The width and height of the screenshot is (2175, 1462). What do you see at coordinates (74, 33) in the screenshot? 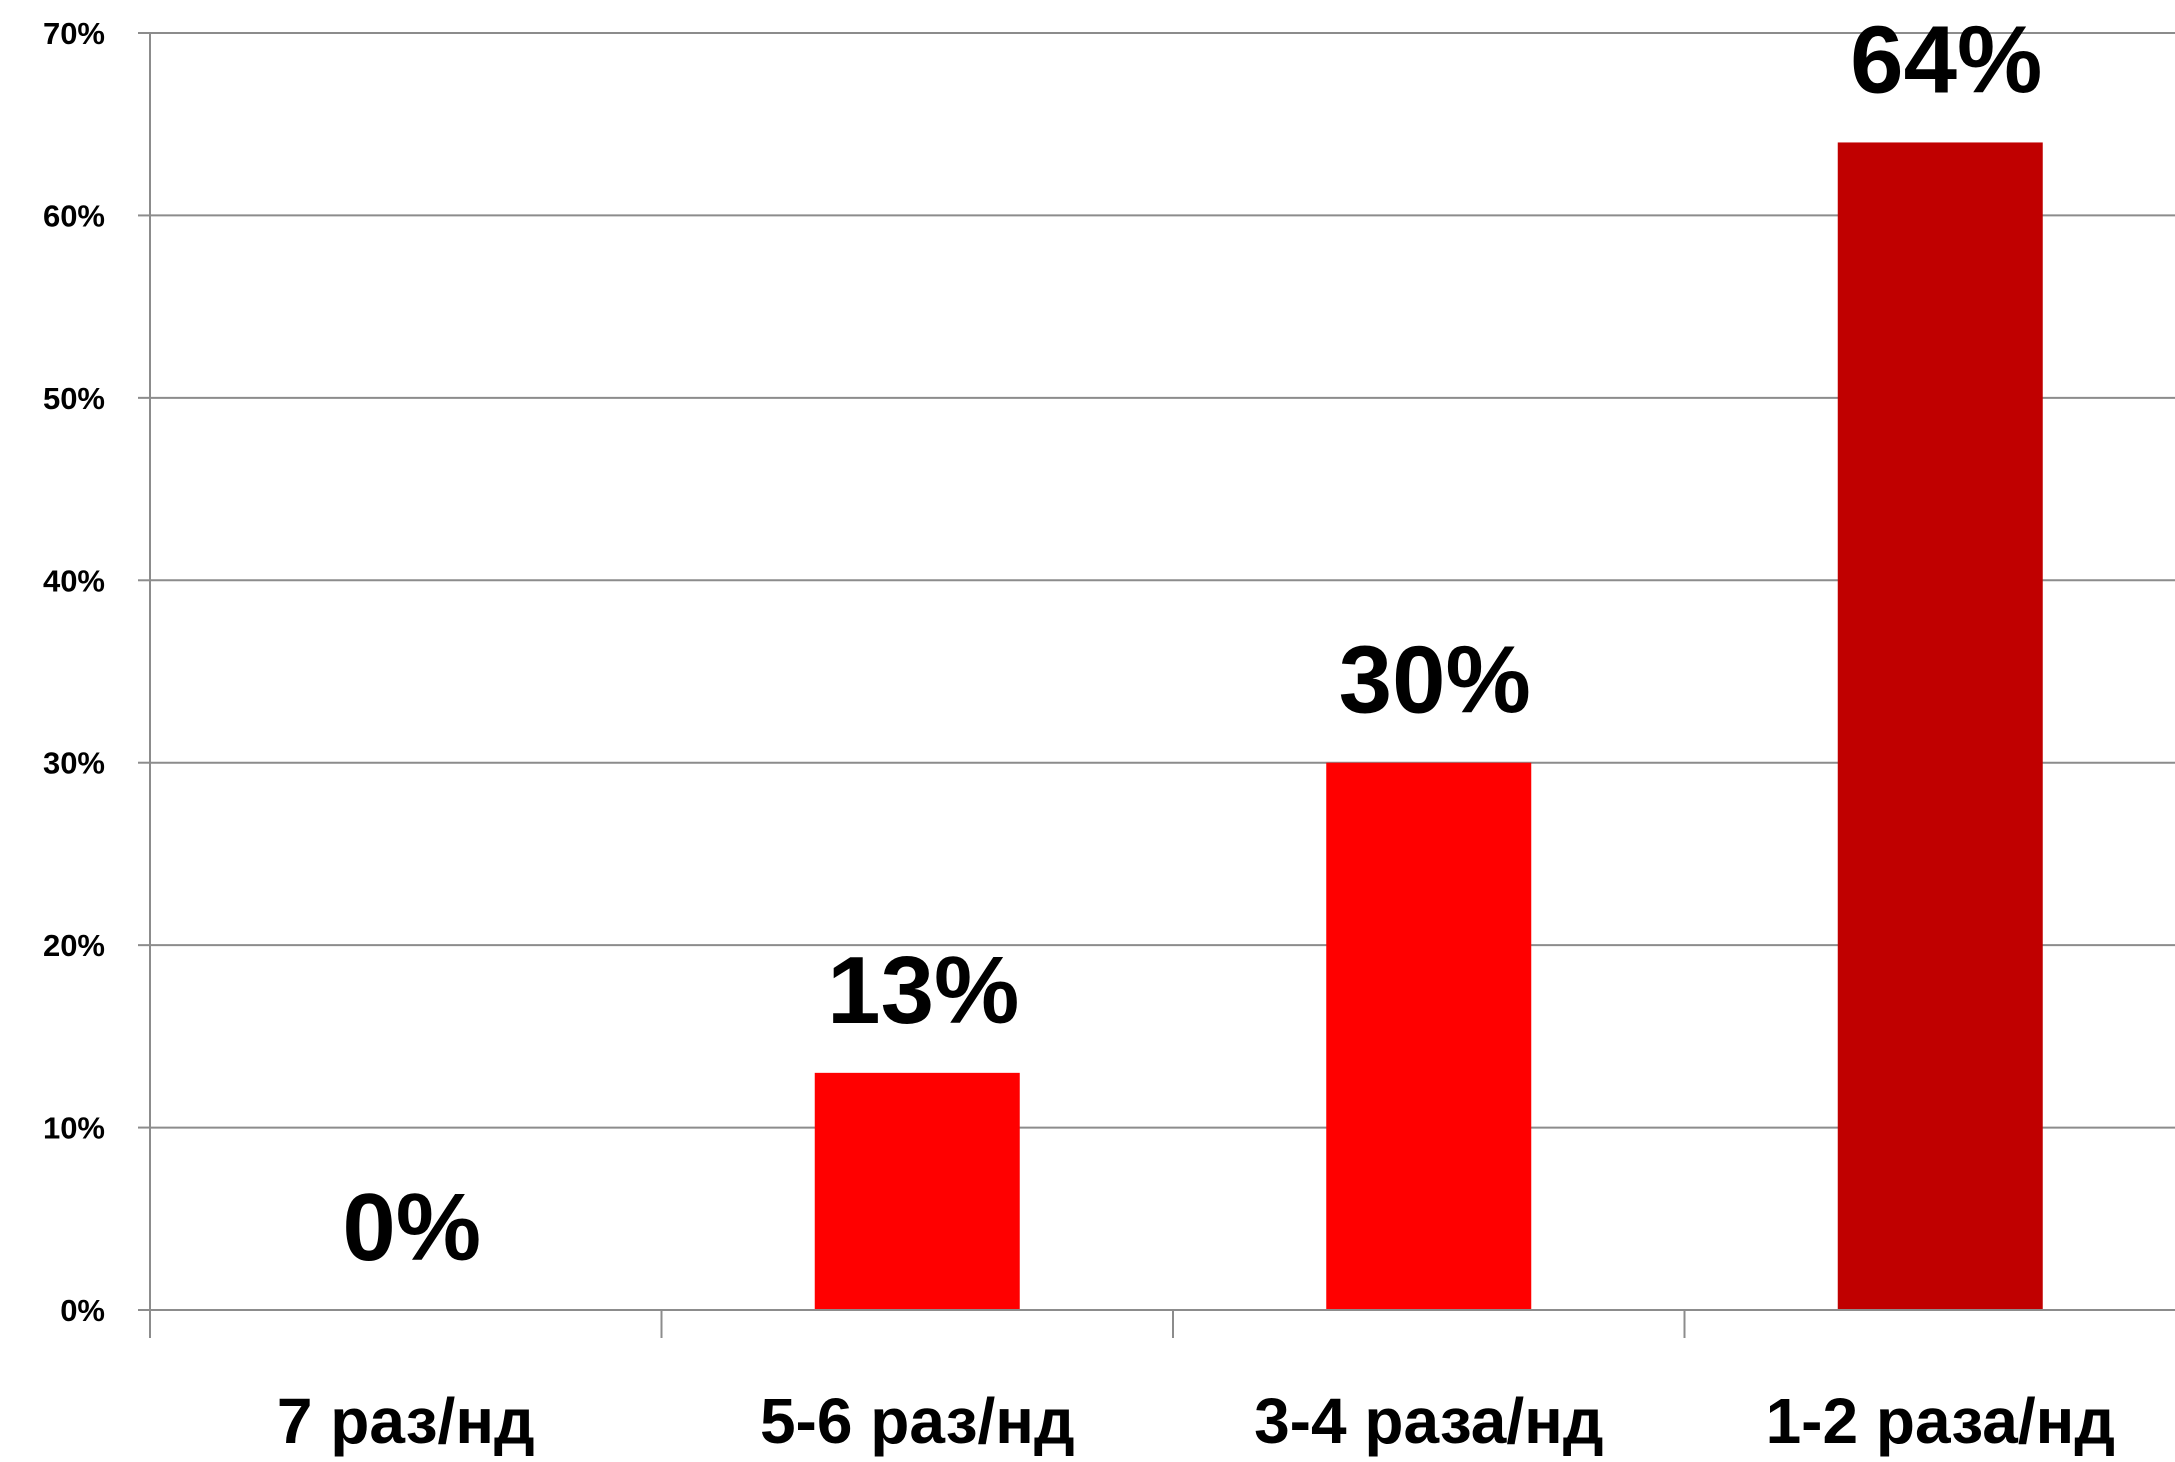
I see `y-tick-label: 70%` at bounding box center [74, 33].